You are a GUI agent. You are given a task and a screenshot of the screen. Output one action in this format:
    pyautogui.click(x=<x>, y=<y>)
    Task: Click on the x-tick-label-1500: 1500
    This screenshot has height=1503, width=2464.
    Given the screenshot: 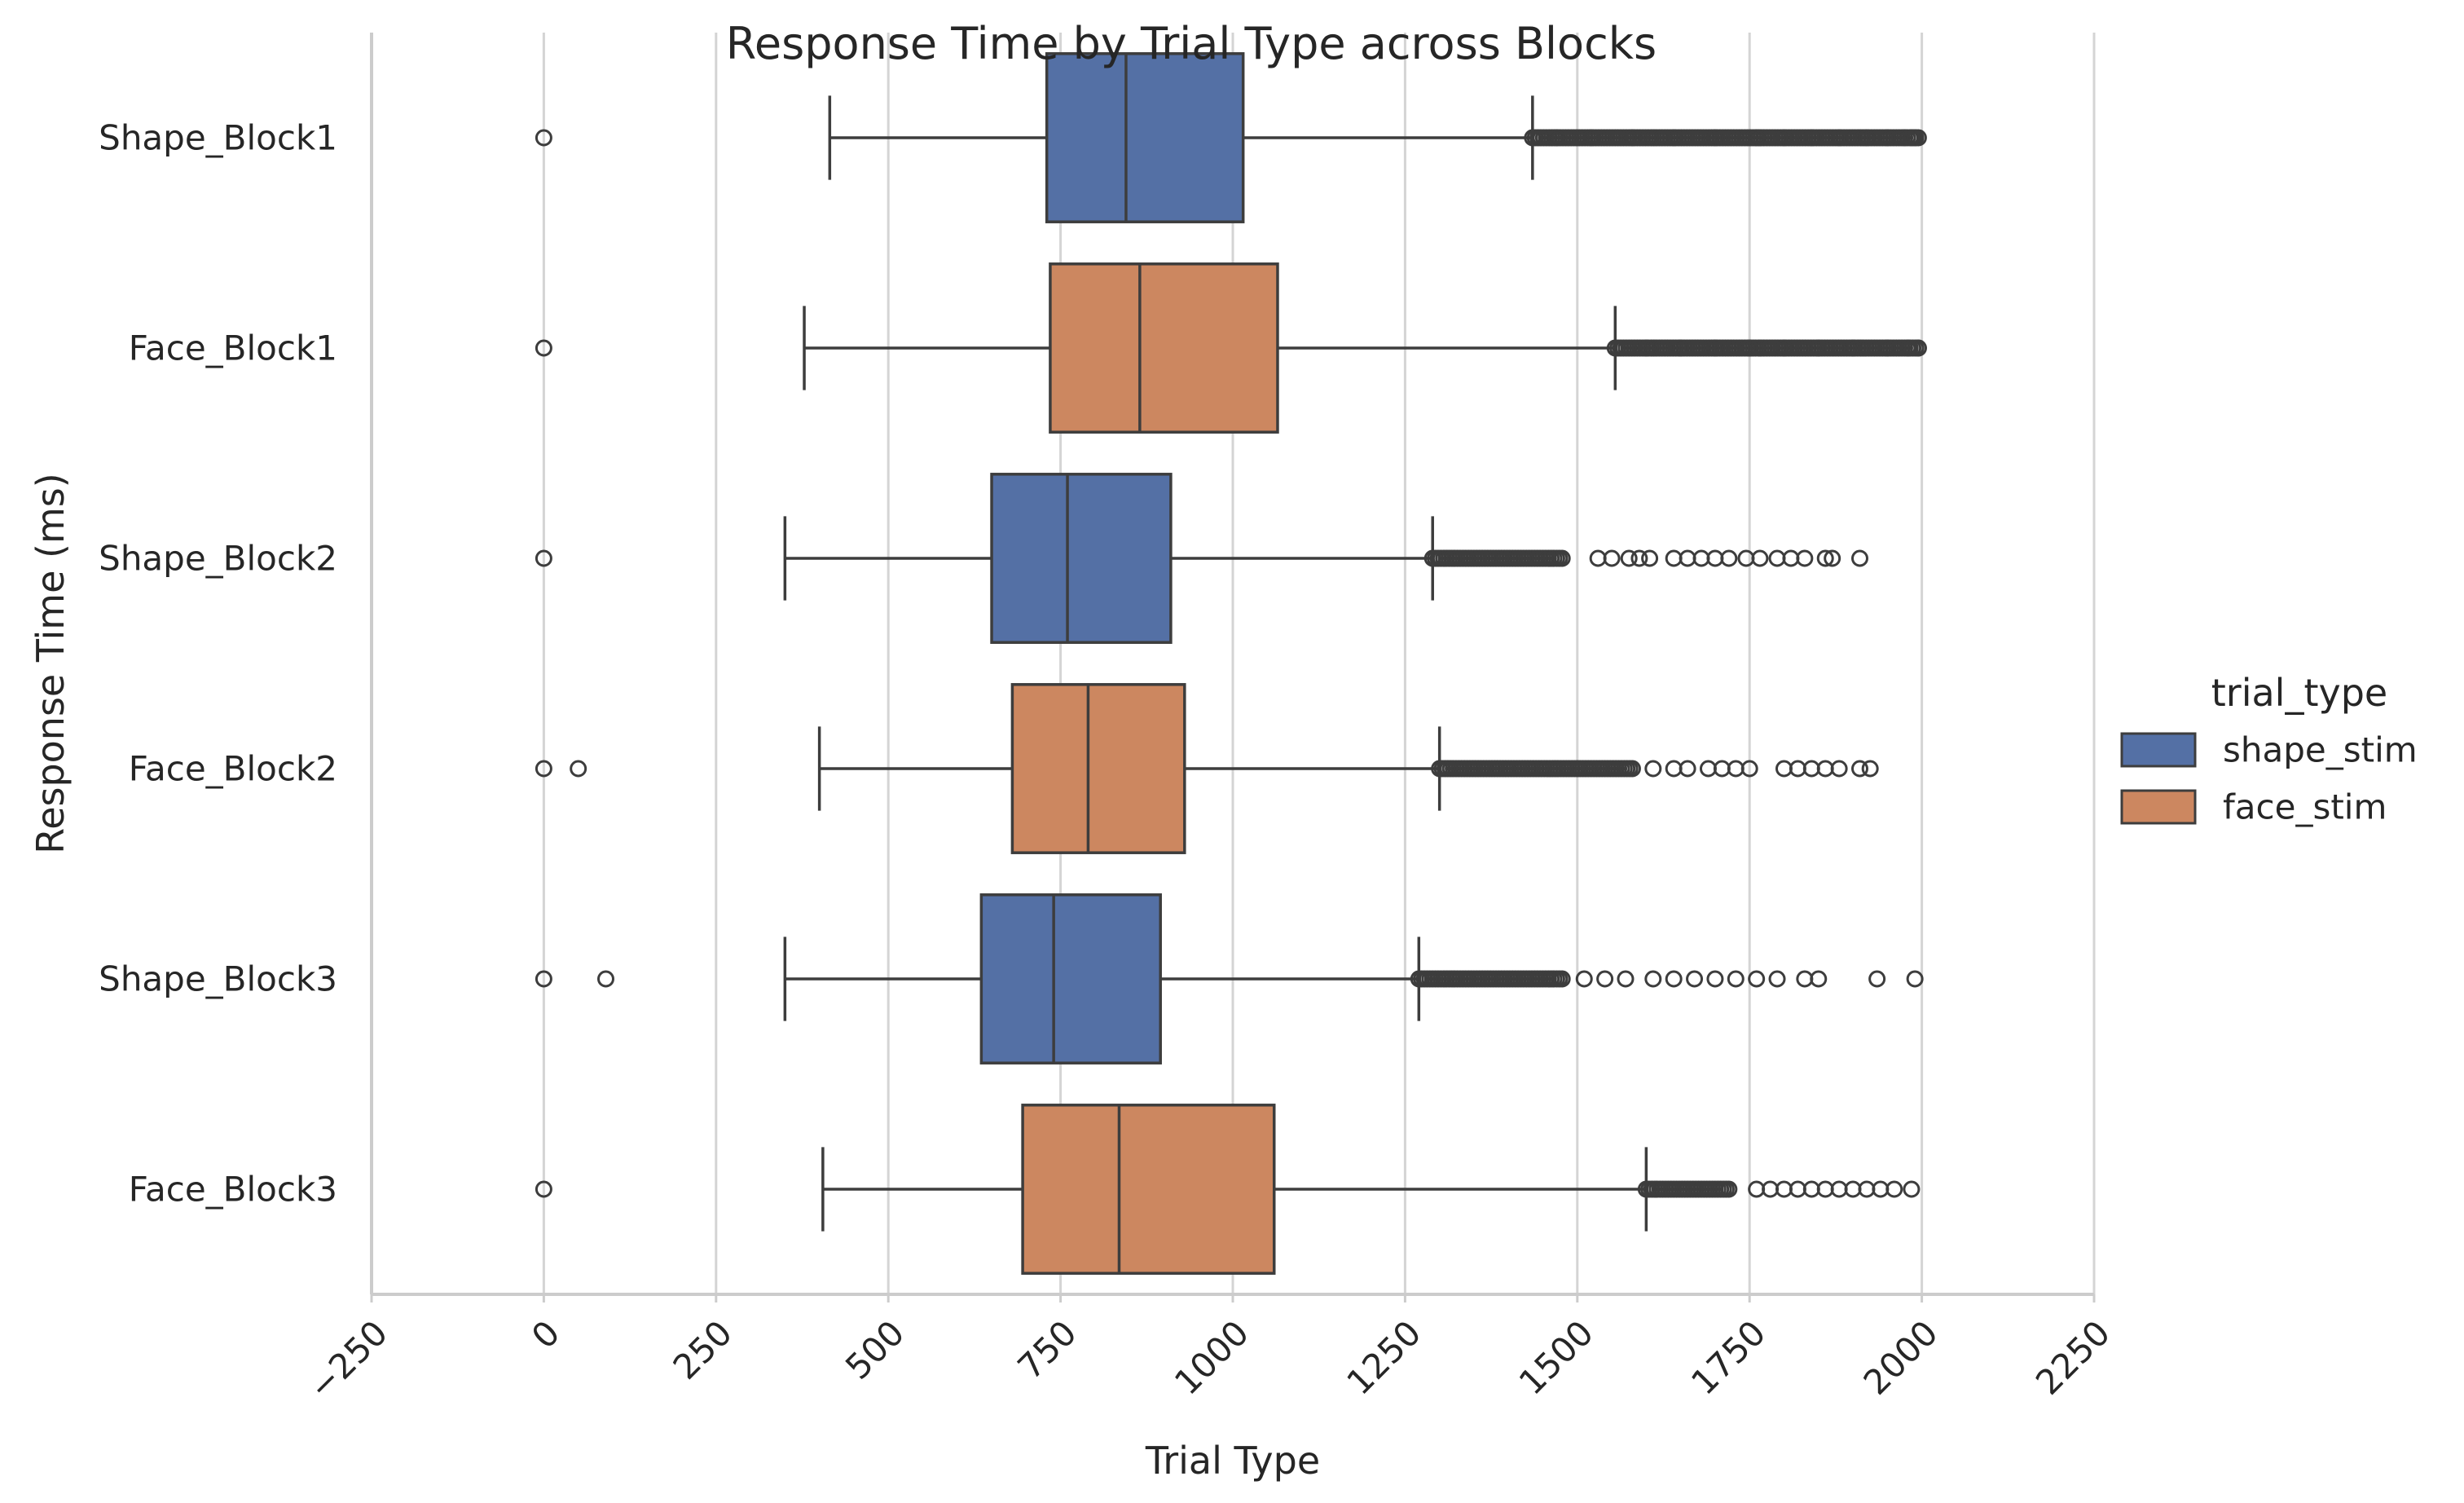 What is the action you would take?
    pyautogui.click(x=1556, y=1357)
    